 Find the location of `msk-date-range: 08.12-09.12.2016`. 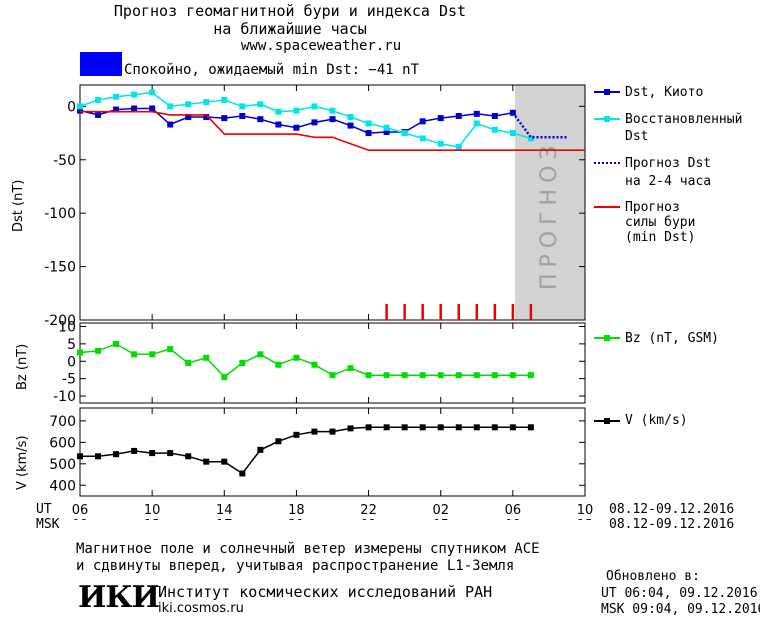

msk-date-range: 08.12-09.12.2016 is located at coordinates (672, 524).